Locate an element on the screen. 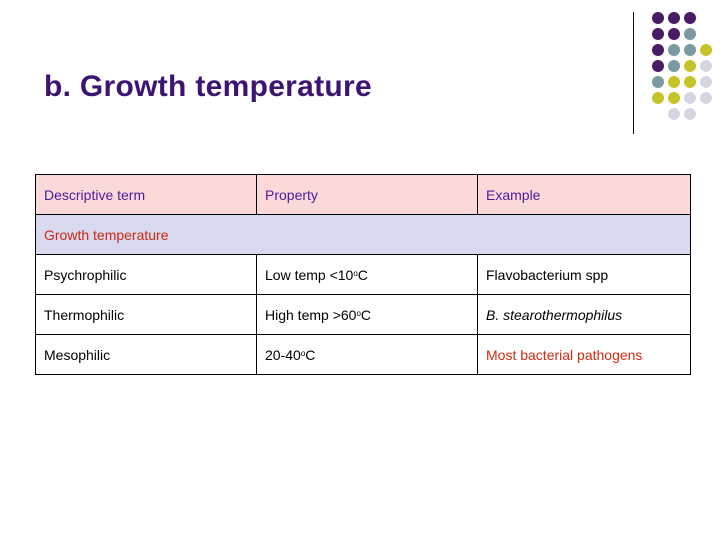 The image size is (728, 546). header-property: Property is located at coordinates (367, 194).